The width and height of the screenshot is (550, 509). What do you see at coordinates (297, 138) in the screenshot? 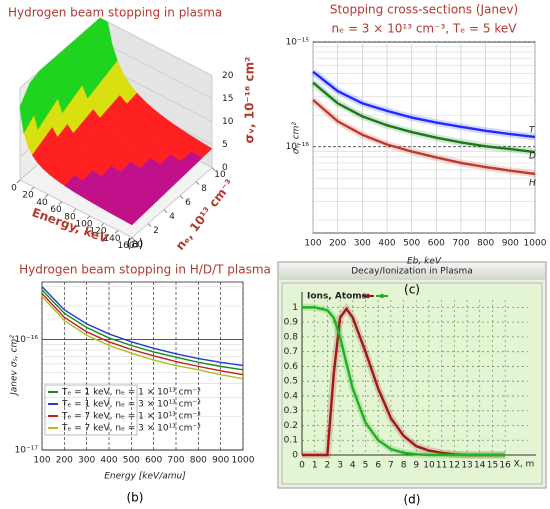
I see `y-axis-label: σₛ, cm²` at bounding box center [297, 138].